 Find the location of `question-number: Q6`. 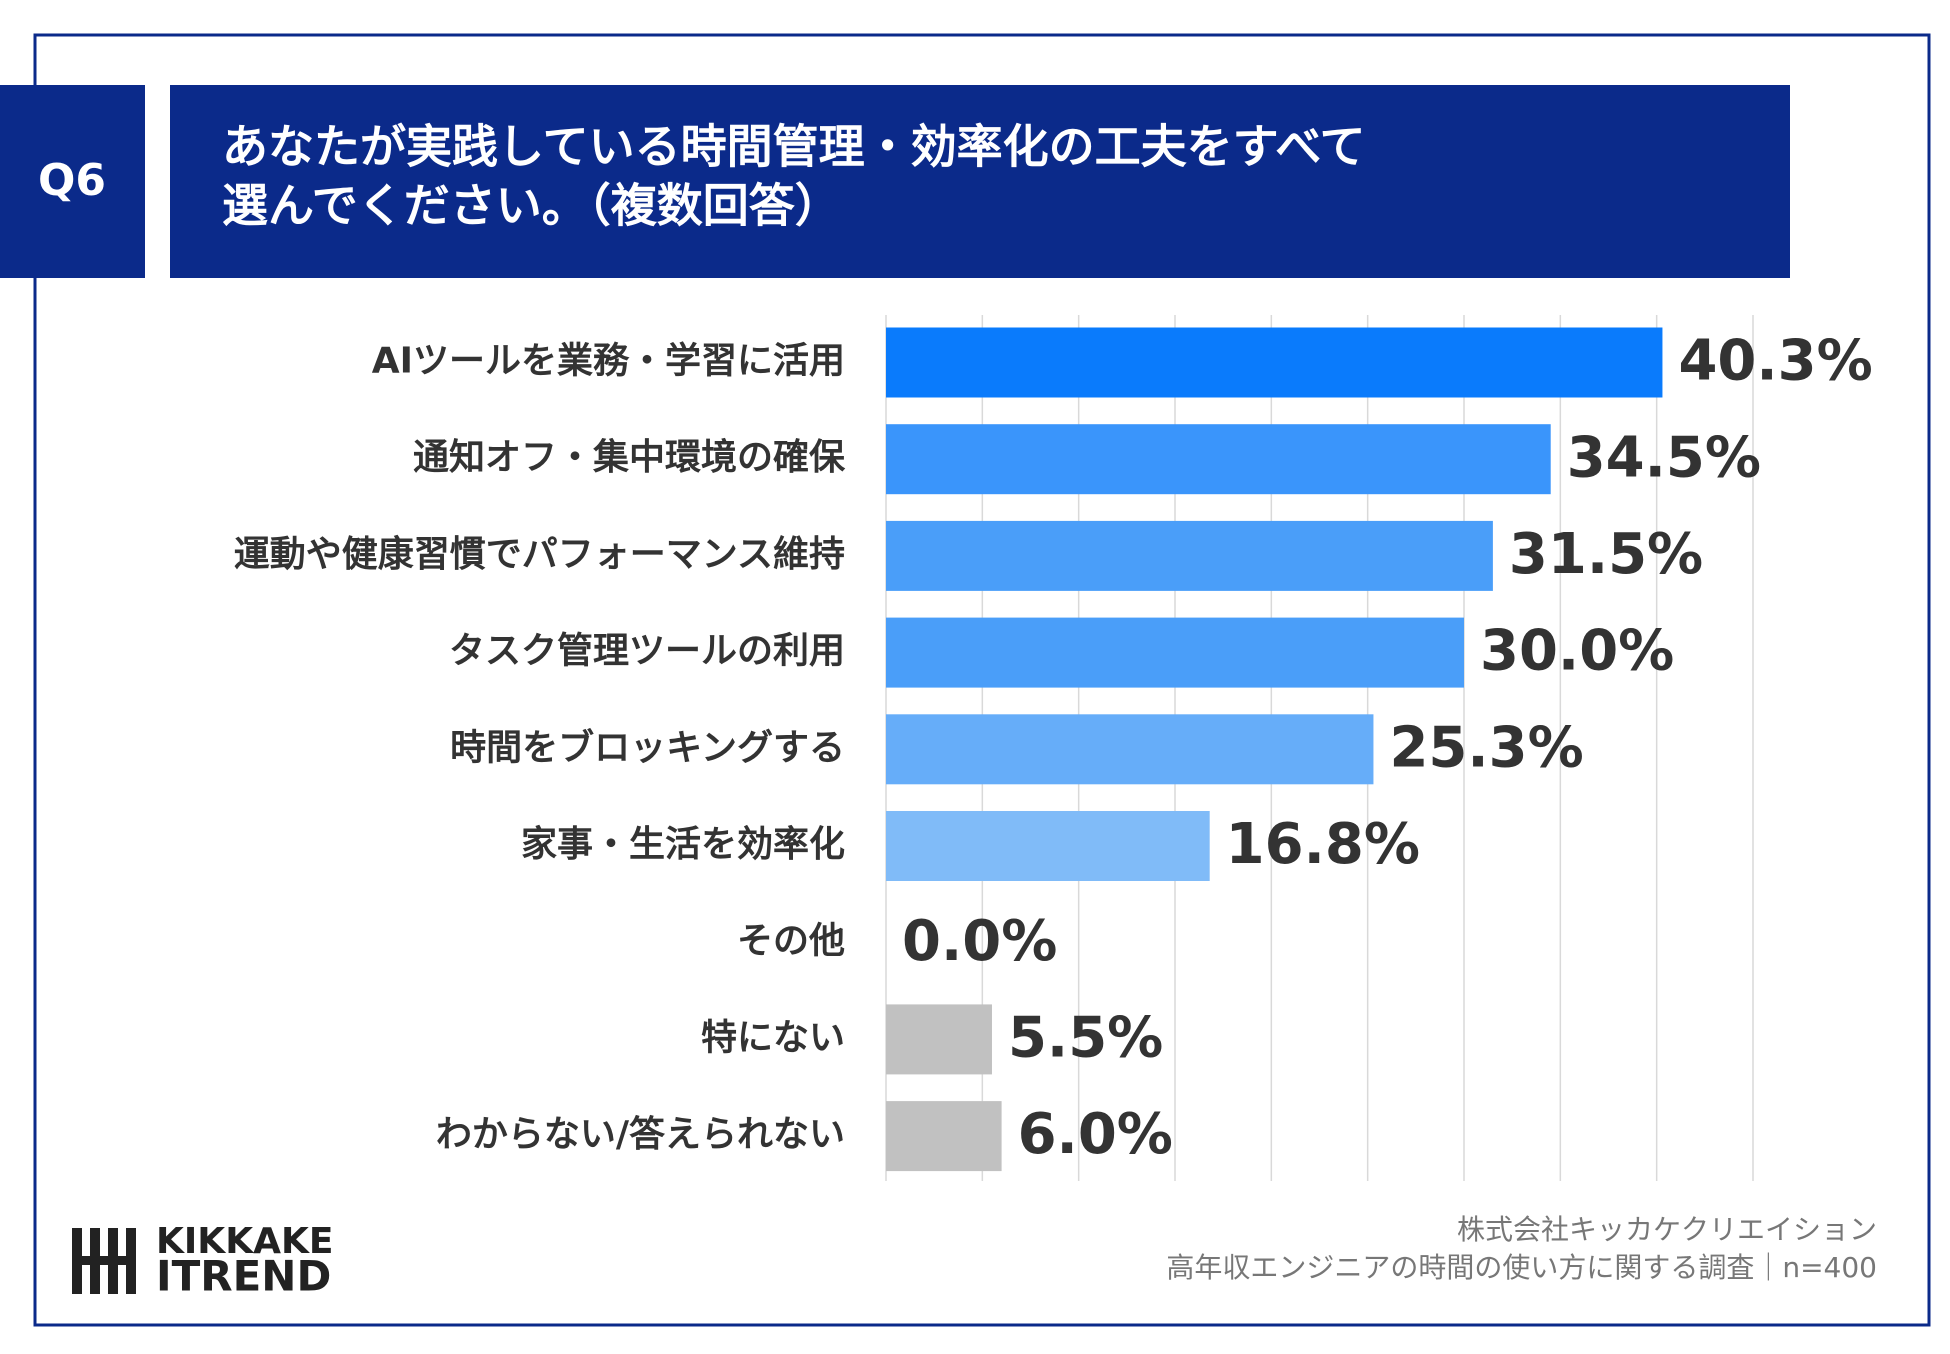

question-number: Q6 is located at coordinates (72, 180).